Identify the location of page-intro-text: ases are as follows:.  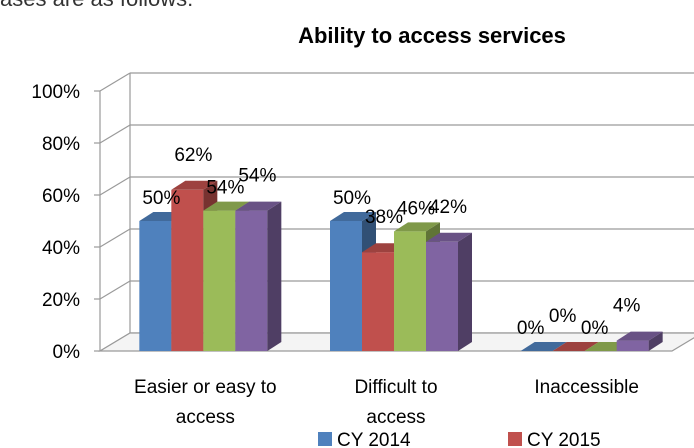
(96, 6).